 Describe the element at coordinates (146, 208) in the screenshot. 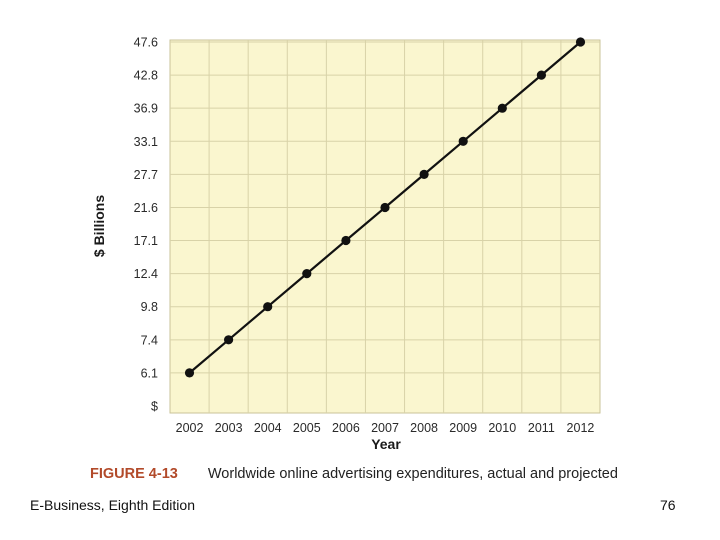

I see `y-tick-label: 21.6` at that location.